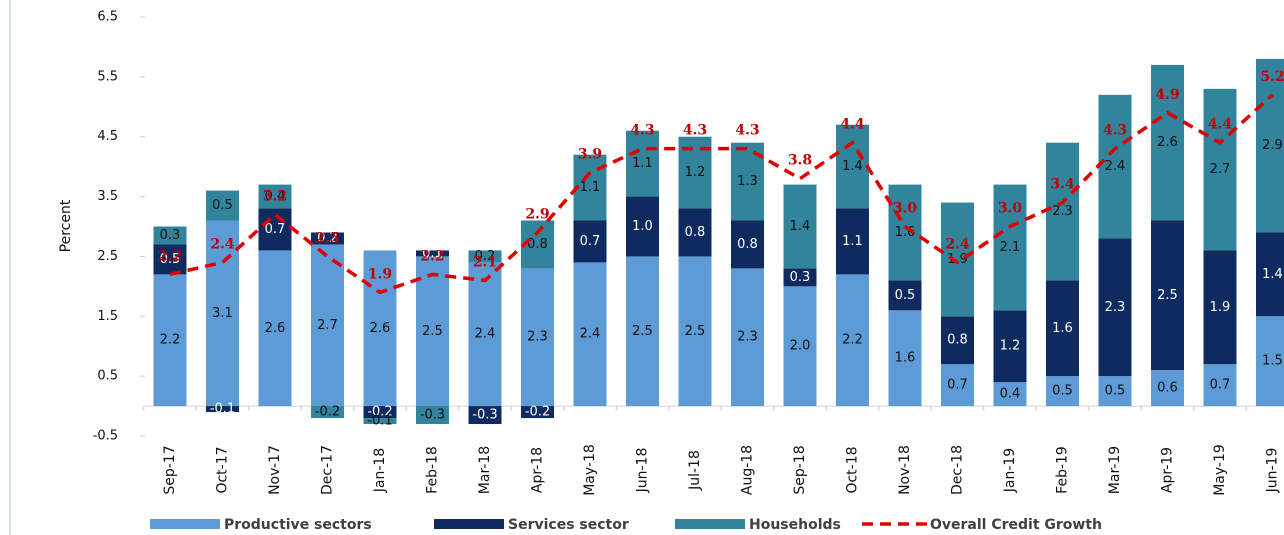 The image size is (1284, 535). I want to click on line-value-label: 3.9, so click(590, 155).